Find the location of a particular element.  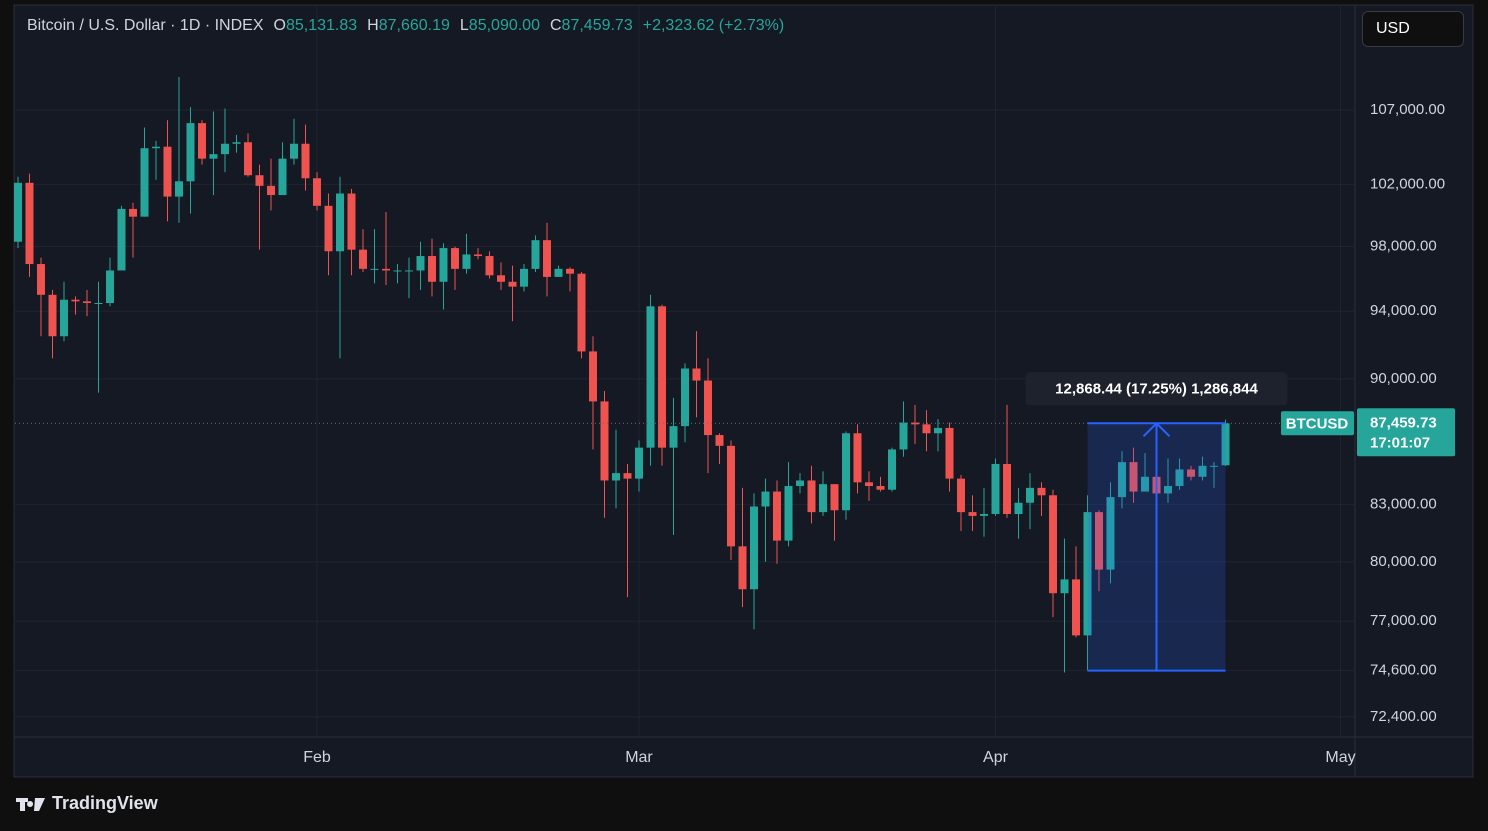

symbol-tag-bg is located at coordinates (1317, 423).